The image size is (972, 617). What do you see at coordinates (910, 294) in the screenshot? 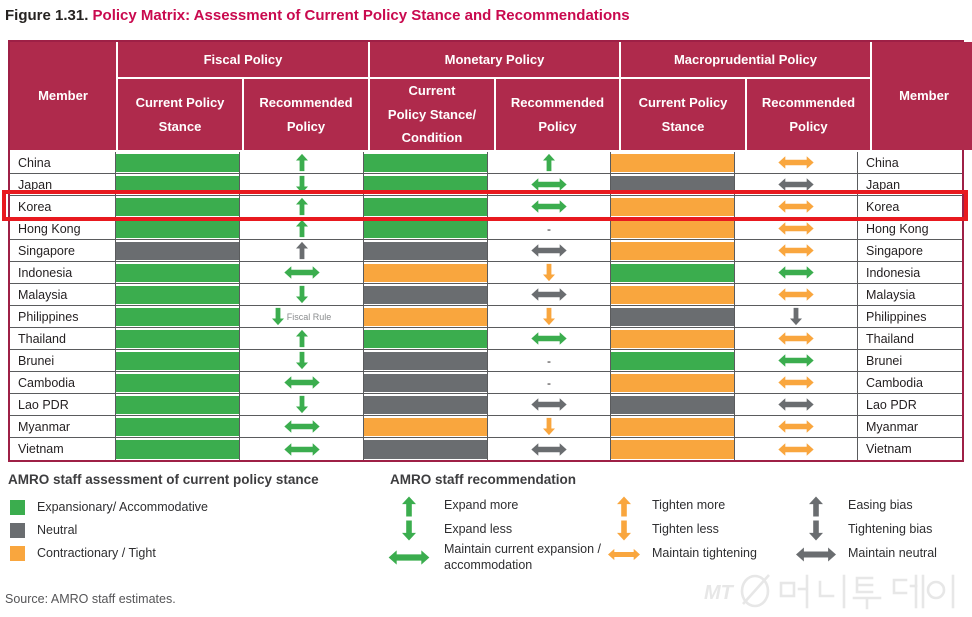
I see `member-label: Malaysia` at bounding box center [910, 294].